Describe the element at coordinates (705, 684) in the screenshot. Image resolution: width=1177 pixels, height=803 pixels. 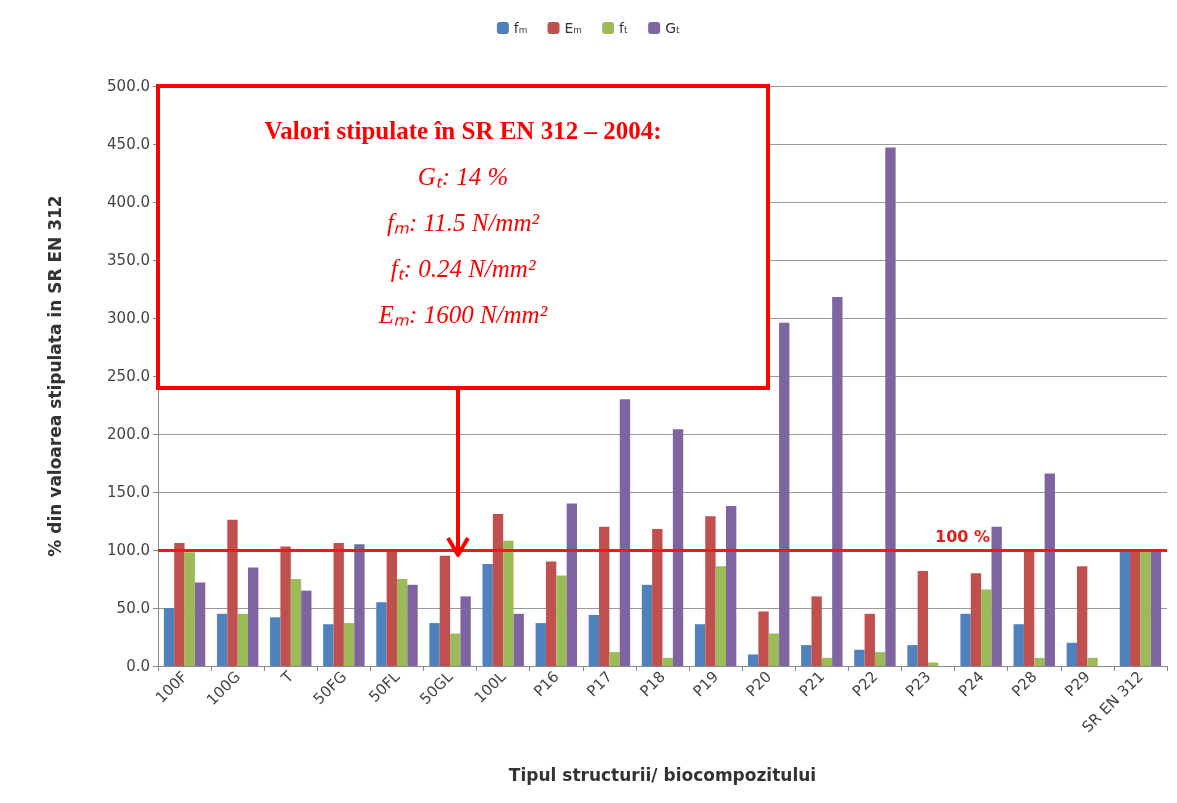
I see `x-tick-label: P19` at that location.